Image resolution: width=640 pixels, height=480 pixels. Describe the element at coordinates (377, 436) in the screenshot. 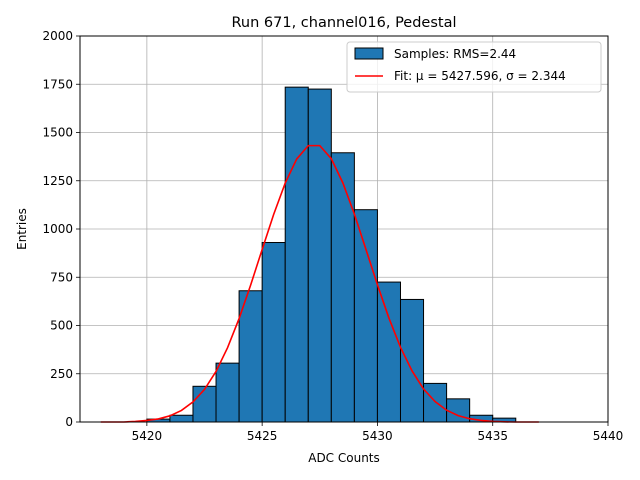

I see `x-tick-label: 5430` at that location.